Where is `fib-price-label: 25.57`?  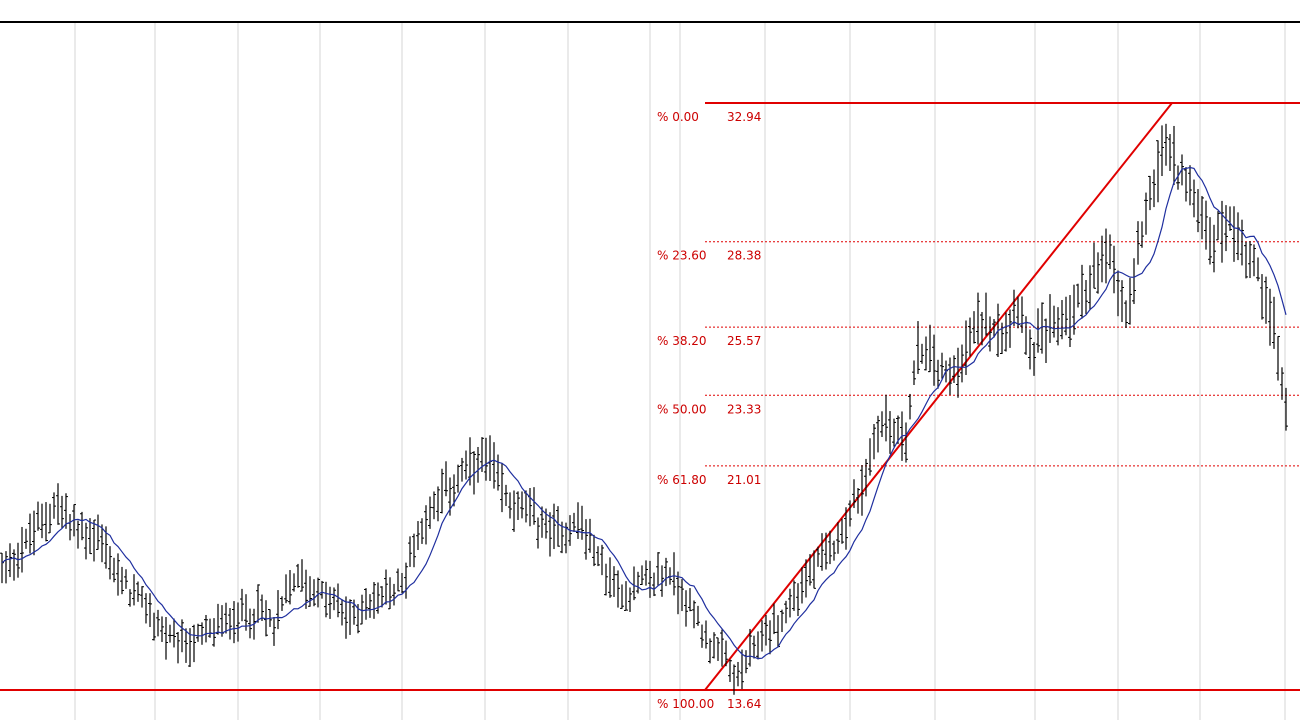 fib-price-label: 25.57 is located at coordinates (744, 341).